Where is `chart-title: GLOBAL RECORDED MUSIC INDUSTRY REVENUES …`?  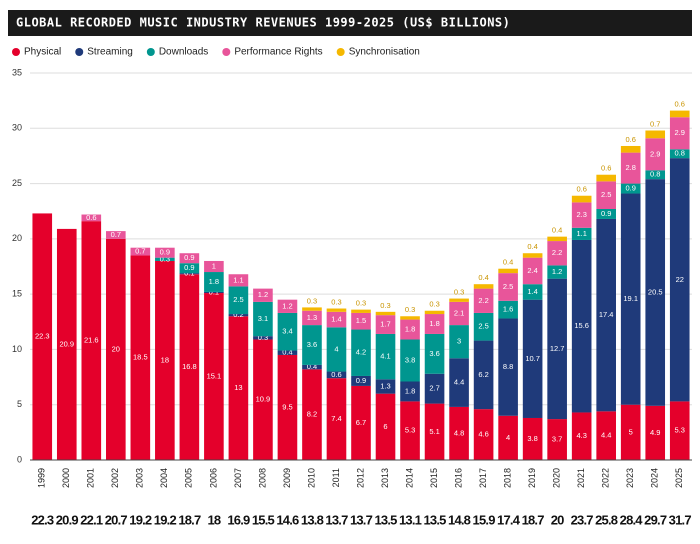 chart-title: GLOBAL RECORDED MUSIC INDUSTRY REVENUES … is located at coordinates (263, 23).